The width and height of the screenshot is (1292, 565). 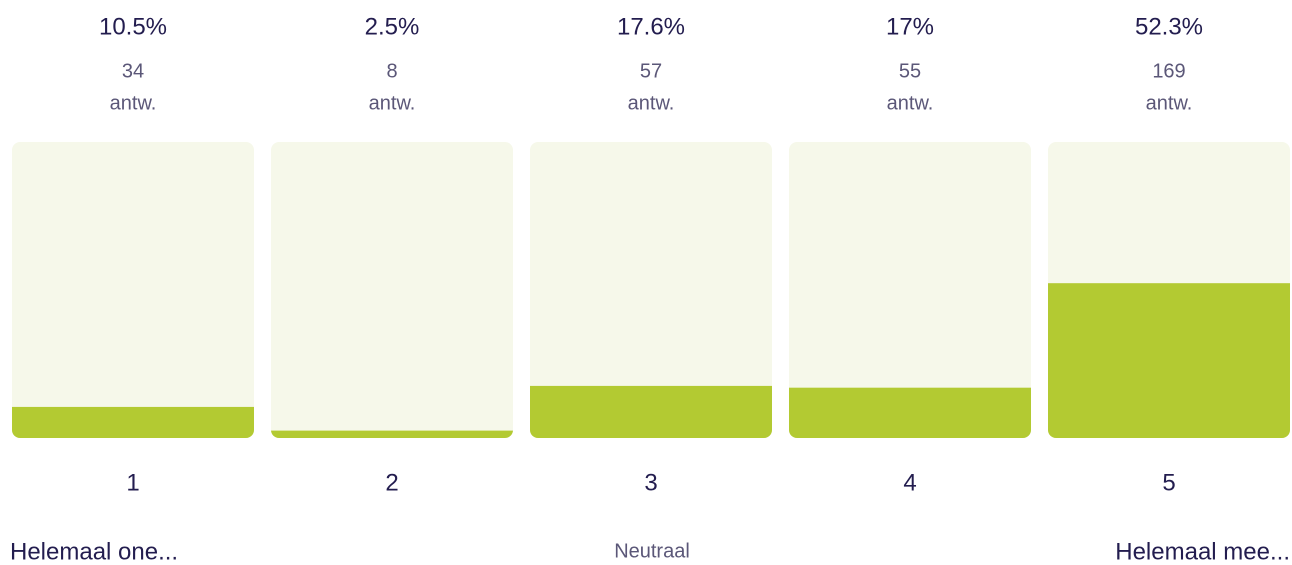 I want to click on category-label: 3, so click(x=650, y=482).